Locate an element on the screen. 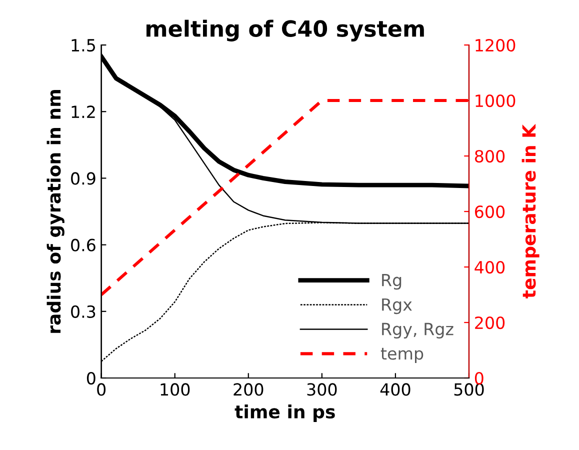 The width and height of the screenshot is (579, 450). x-tick-label: 400 is located at coordinates (395, 389).